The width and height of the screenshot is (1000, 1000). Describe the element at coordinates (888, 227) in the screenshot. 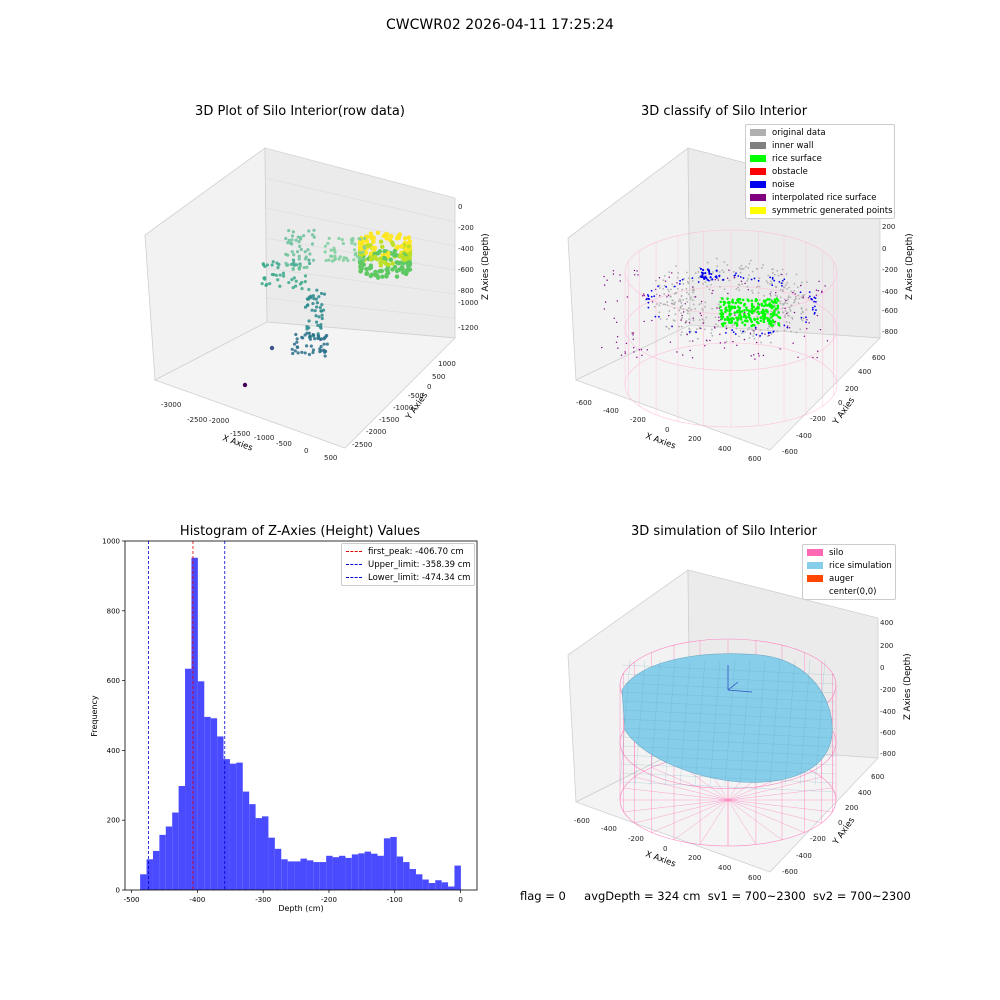

I see `classify-ztick: 200` at that location.